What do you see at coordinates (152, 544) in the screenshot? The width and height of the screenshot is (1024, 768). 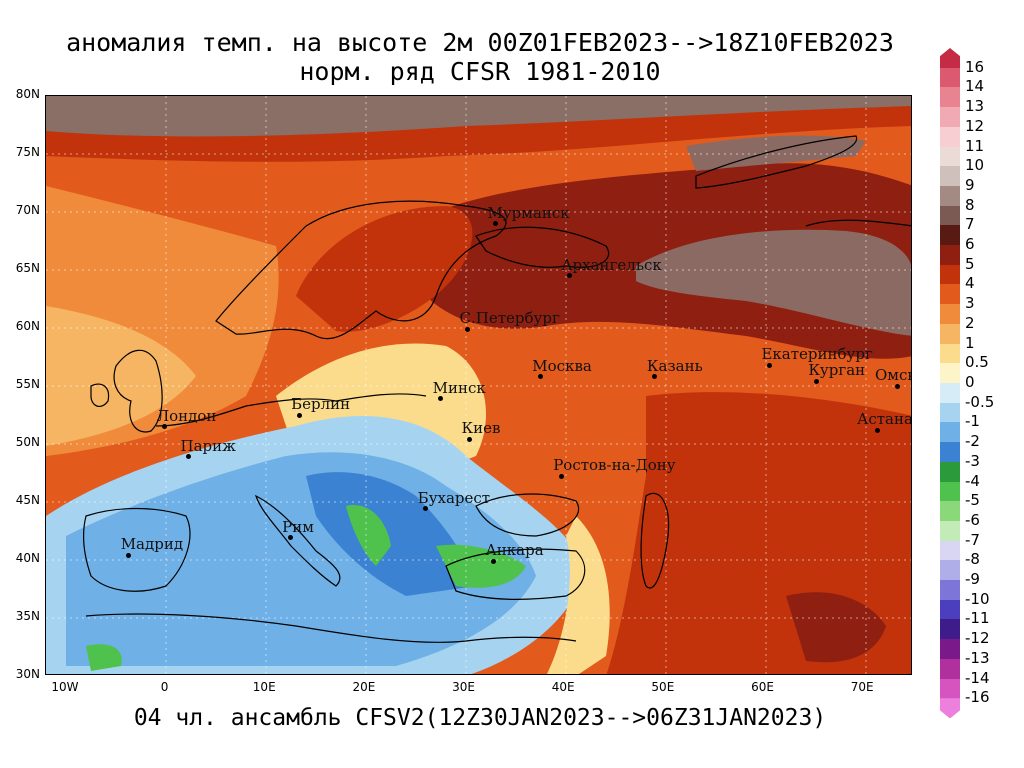 I see `city-label: Мадрид` at bounding box center [152, 544].